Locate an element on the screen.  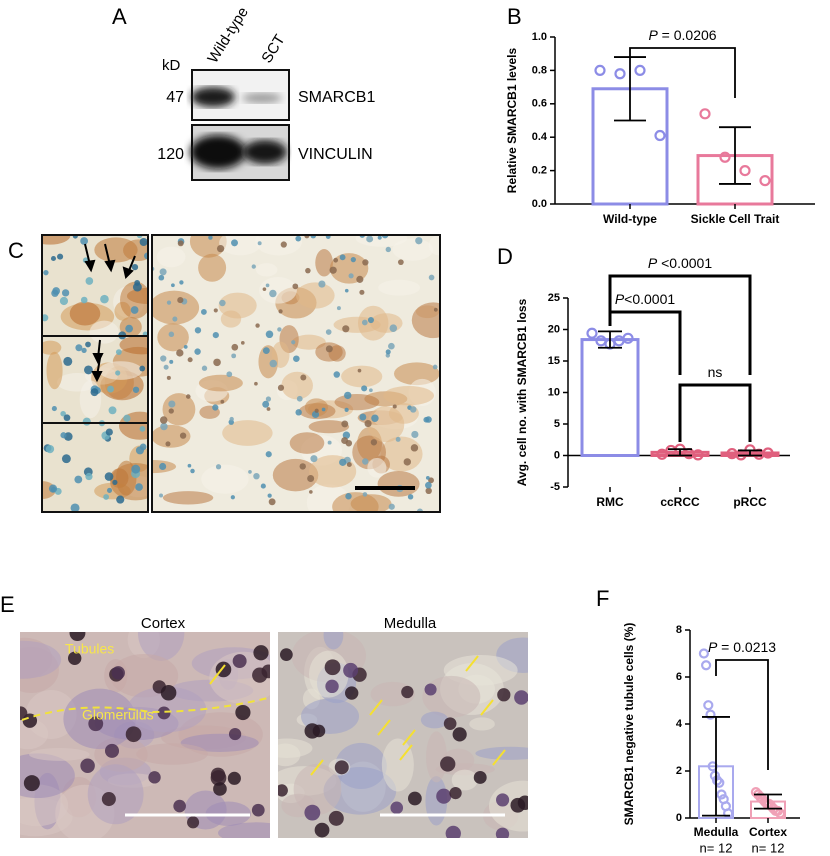
boundary-line is located at coordinates (145, 709).